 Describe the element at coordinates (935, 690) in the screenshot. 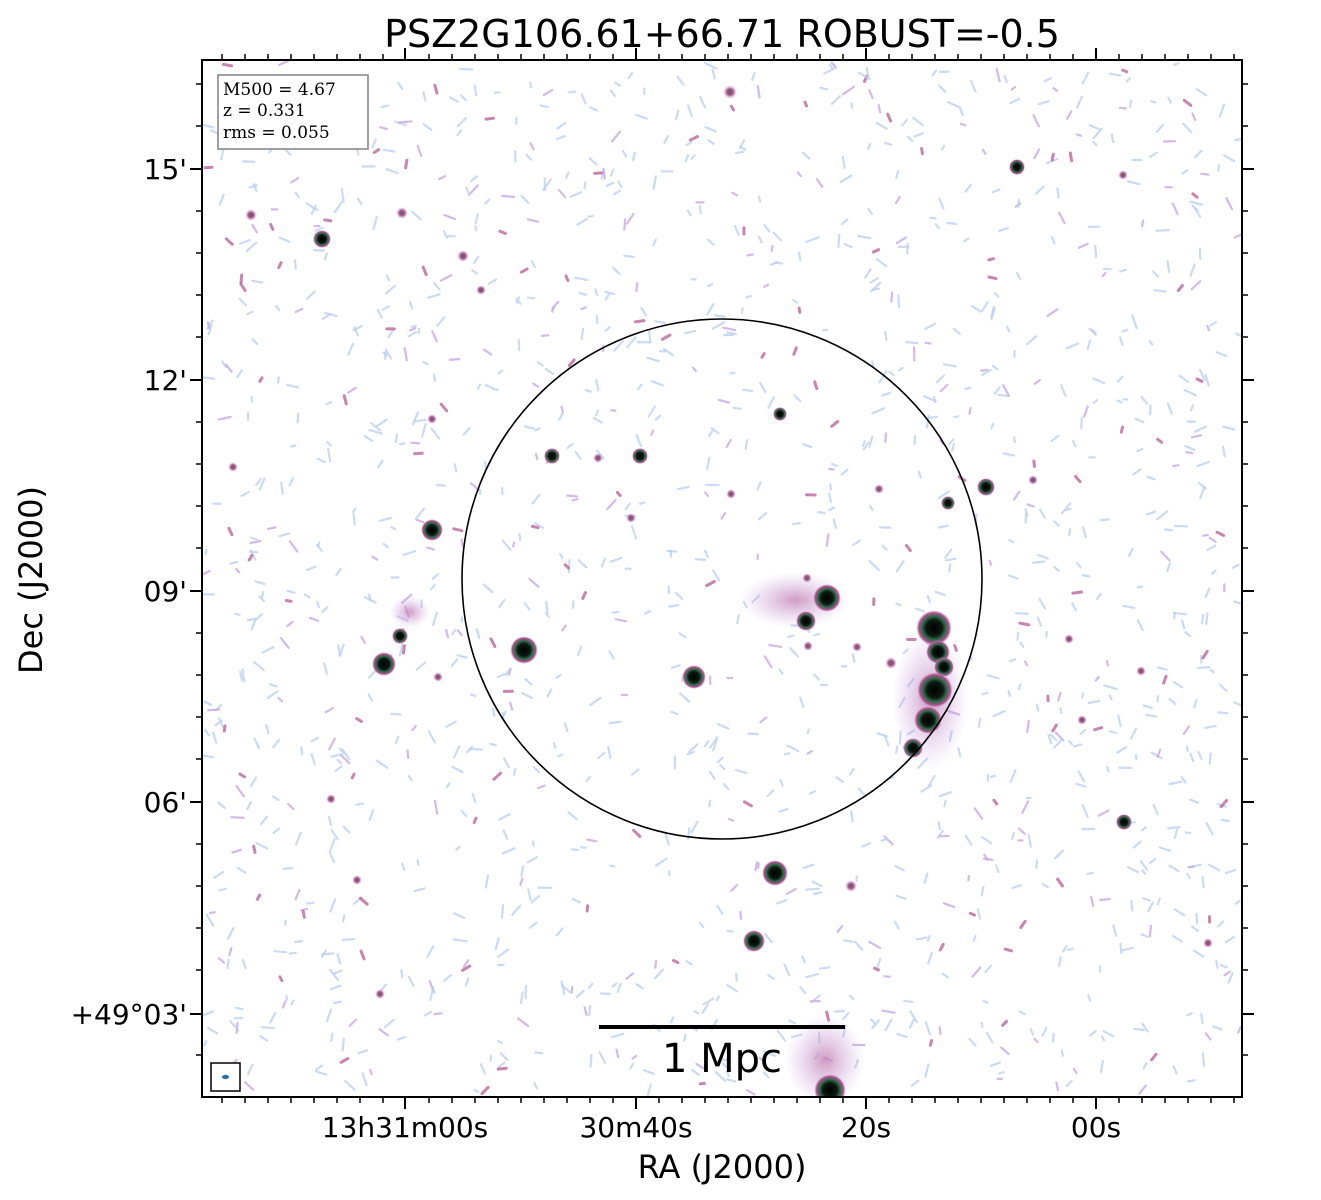

I see `radio-source` at that location.